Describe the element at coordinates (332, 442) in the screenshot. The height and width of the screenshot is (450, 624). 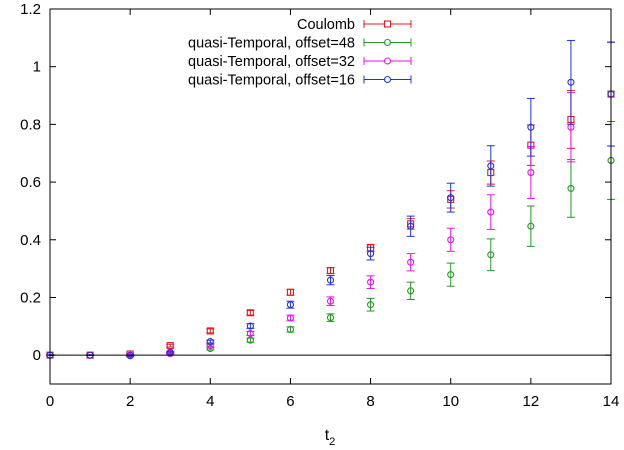
I see `x-axis-title-subscript: 2` at that location.